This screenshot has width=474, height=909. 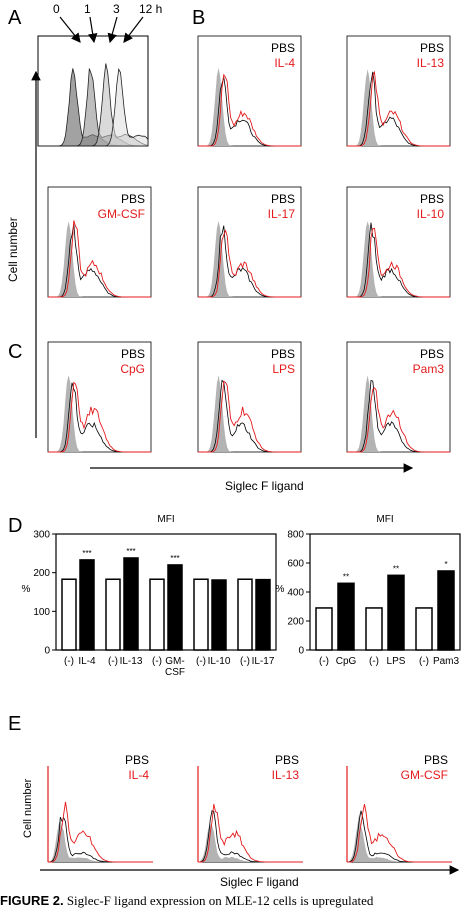 What do you see at coordinates (263, 661) in the screenshot?
I see `x-tick-label: IL-17` at bounding box center [263, 661].